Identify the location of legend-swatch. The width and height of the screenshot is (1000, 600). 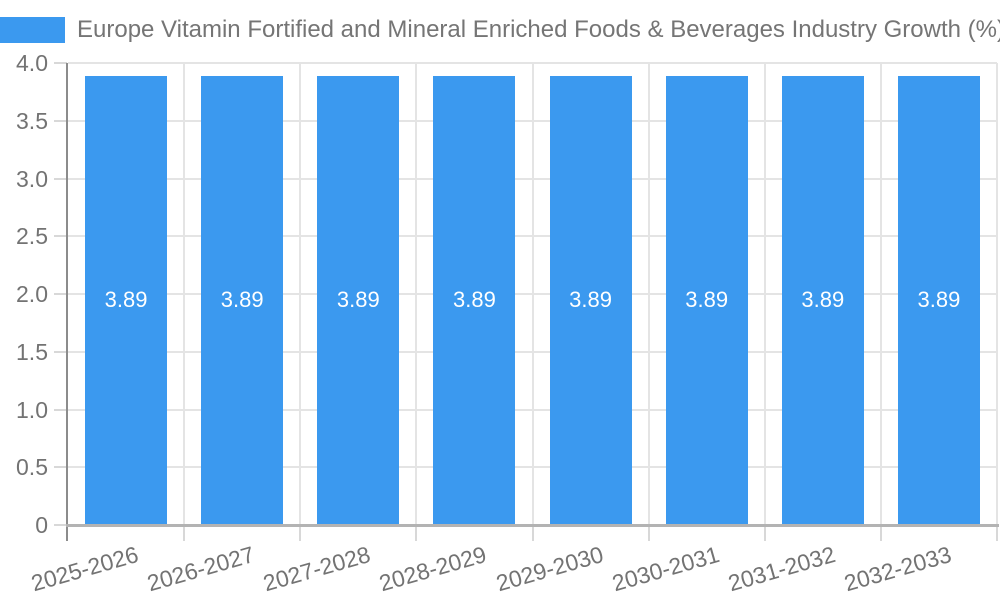
(32, 29).